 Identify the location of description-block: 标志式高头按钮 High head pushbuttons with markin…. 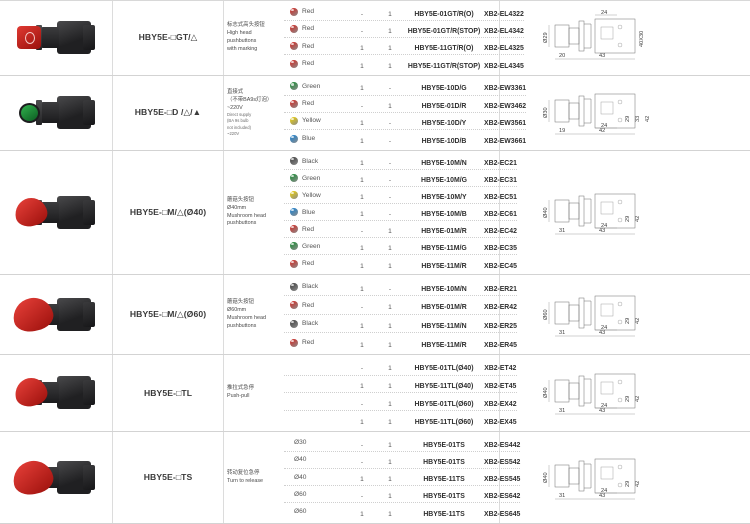
(254, 38).